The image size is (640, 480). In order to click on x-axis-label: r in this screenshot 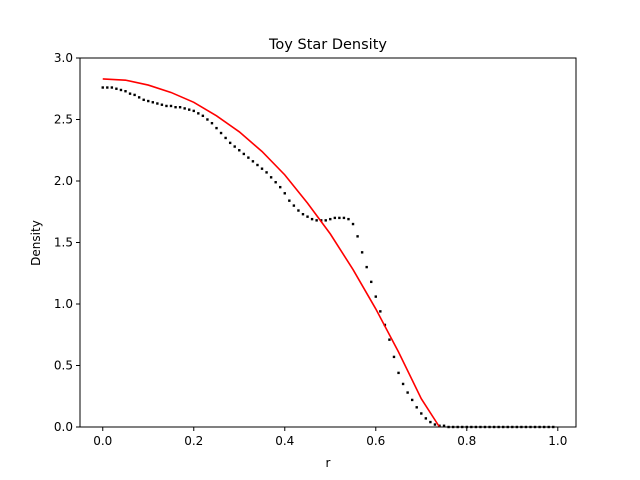, I will do `click(328, 463)`.